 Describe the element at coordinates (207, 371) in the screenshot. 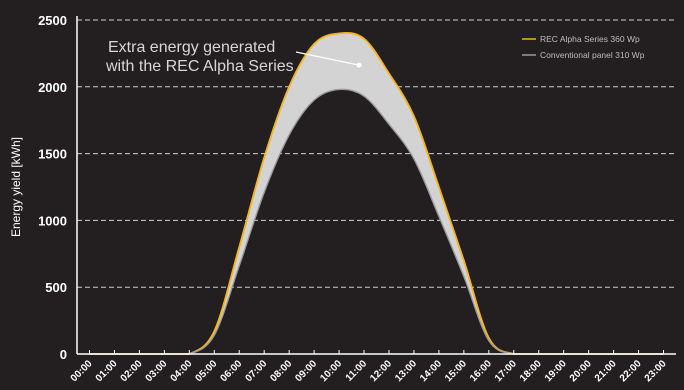

I see `x-tick-label: 05:00` at that location.